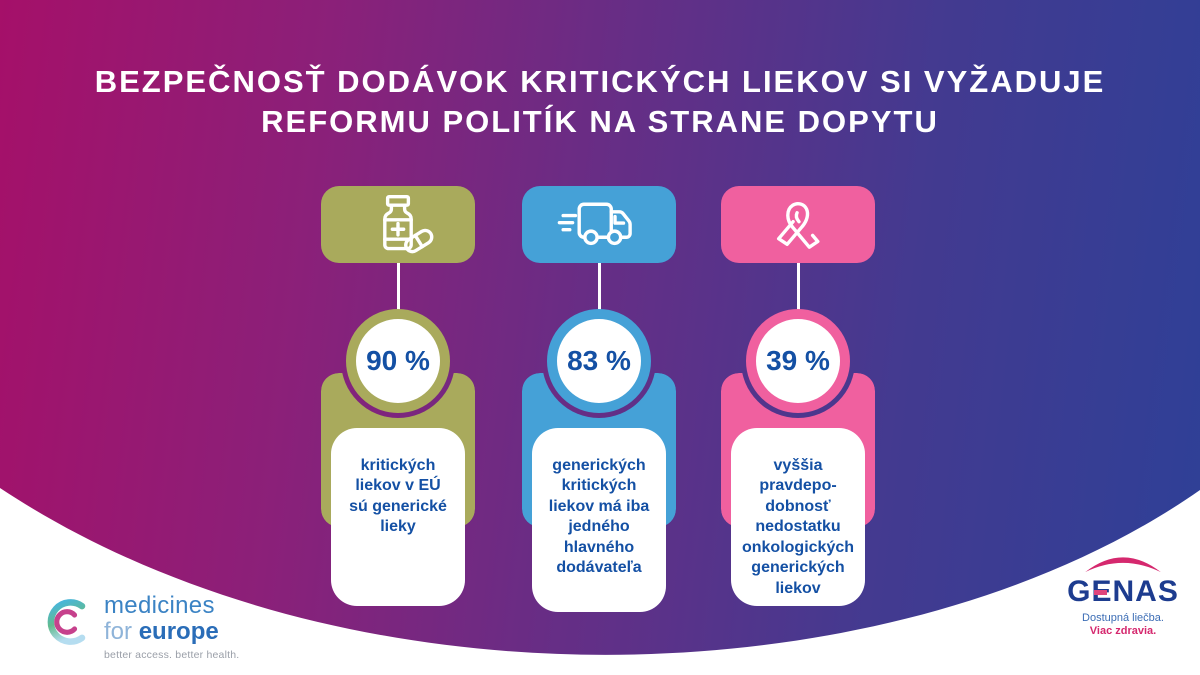 This screenshot has width=1200, height=675. What do you see at coordinates (594, 223) in the screenshot?
I see `delivery-truck-icon` at bounding box center [594, 223].